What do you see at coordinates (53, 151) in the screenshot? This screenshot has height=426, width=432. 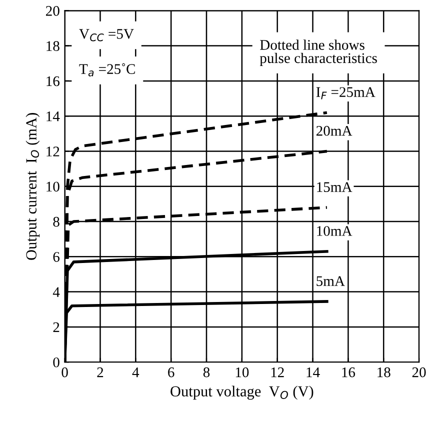 I see `y-tick-label: 12` at bounding box center [53, 151].